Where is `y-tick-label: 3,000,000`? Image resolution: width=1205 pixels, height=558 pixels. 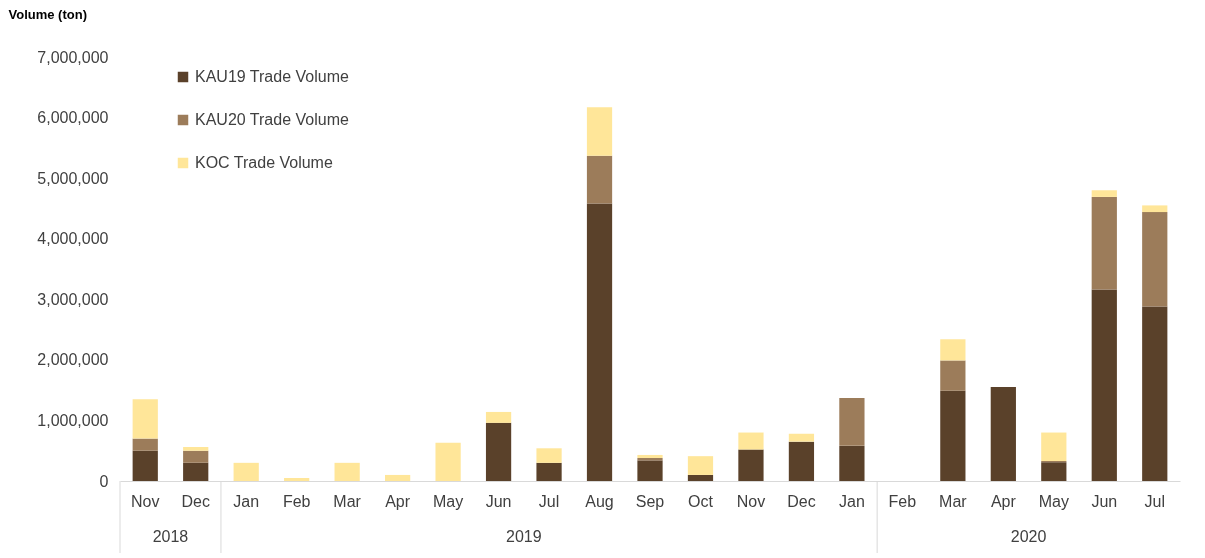 y-tick-label: 3,000,000 is located at coordinates (73, 299).